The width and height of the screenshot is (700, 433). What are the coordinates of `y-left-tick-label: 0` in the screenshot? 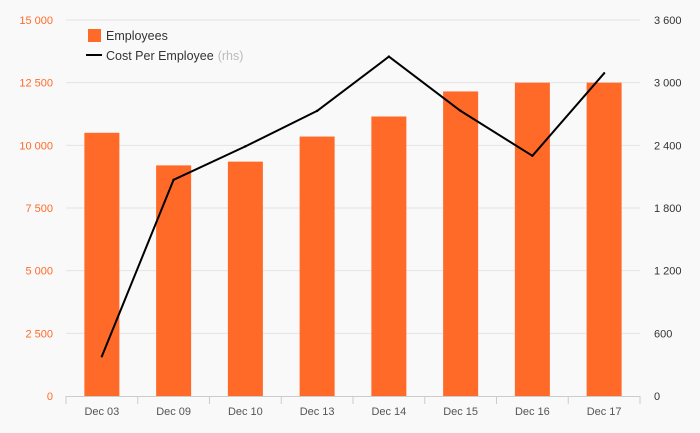 It's located at (50, 397).